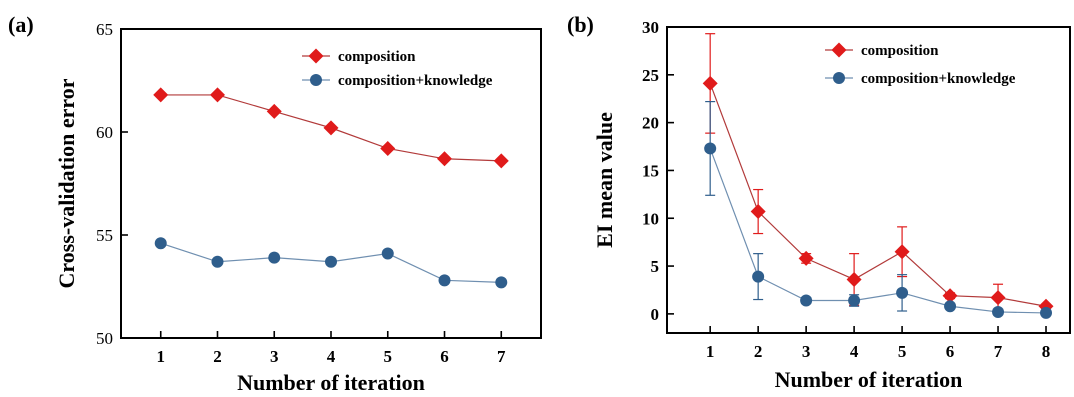 This screenshot has height=397, width=1074. Describe the element at coordinates (104, 29) in the screenshot. I see `y-tick-label: 65` at that location.